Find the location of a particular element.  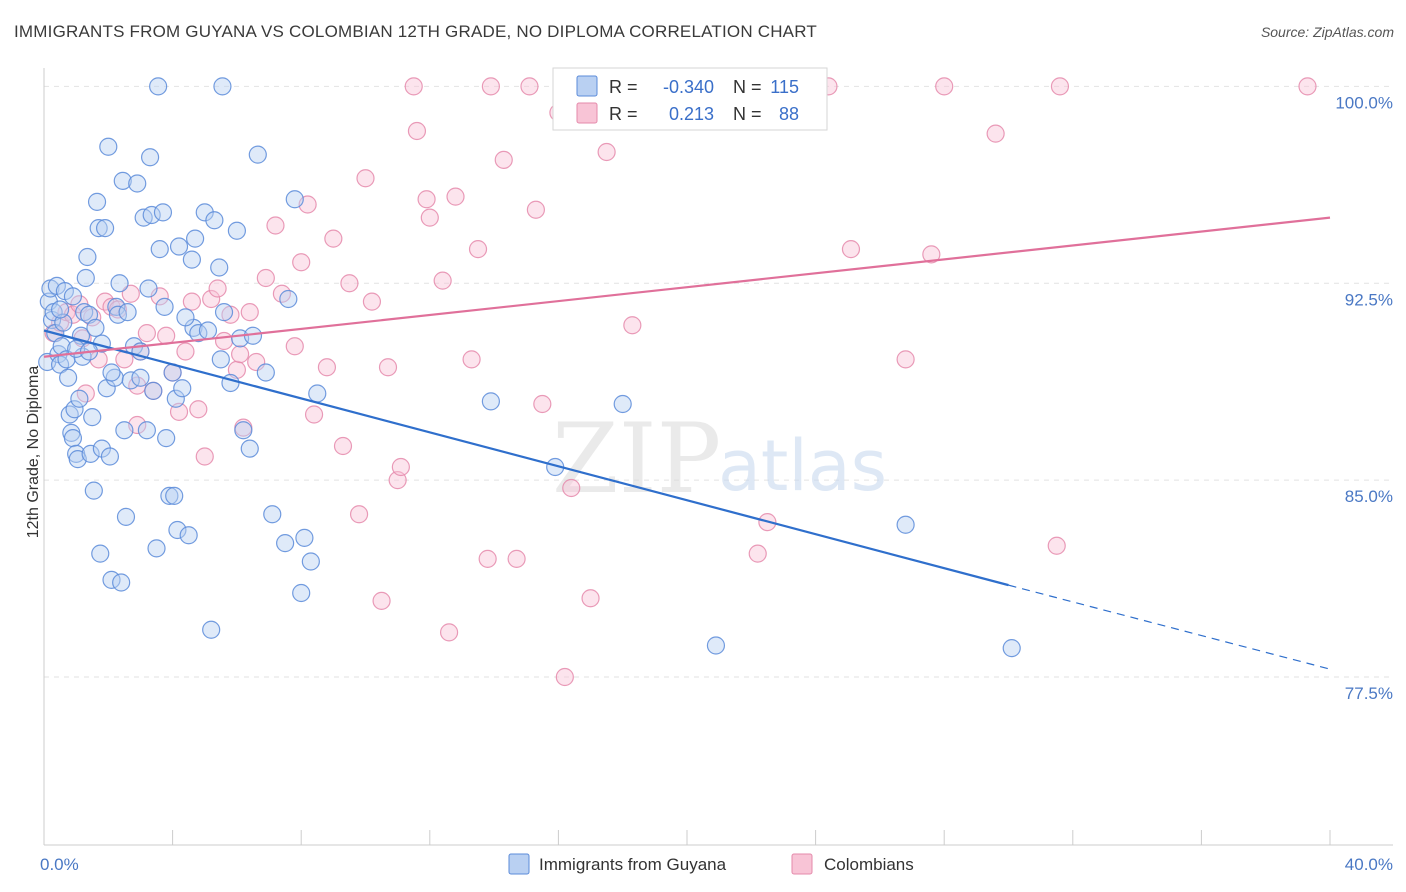

legend-label-colombians: Colombians is located at coordinates (869, 864).